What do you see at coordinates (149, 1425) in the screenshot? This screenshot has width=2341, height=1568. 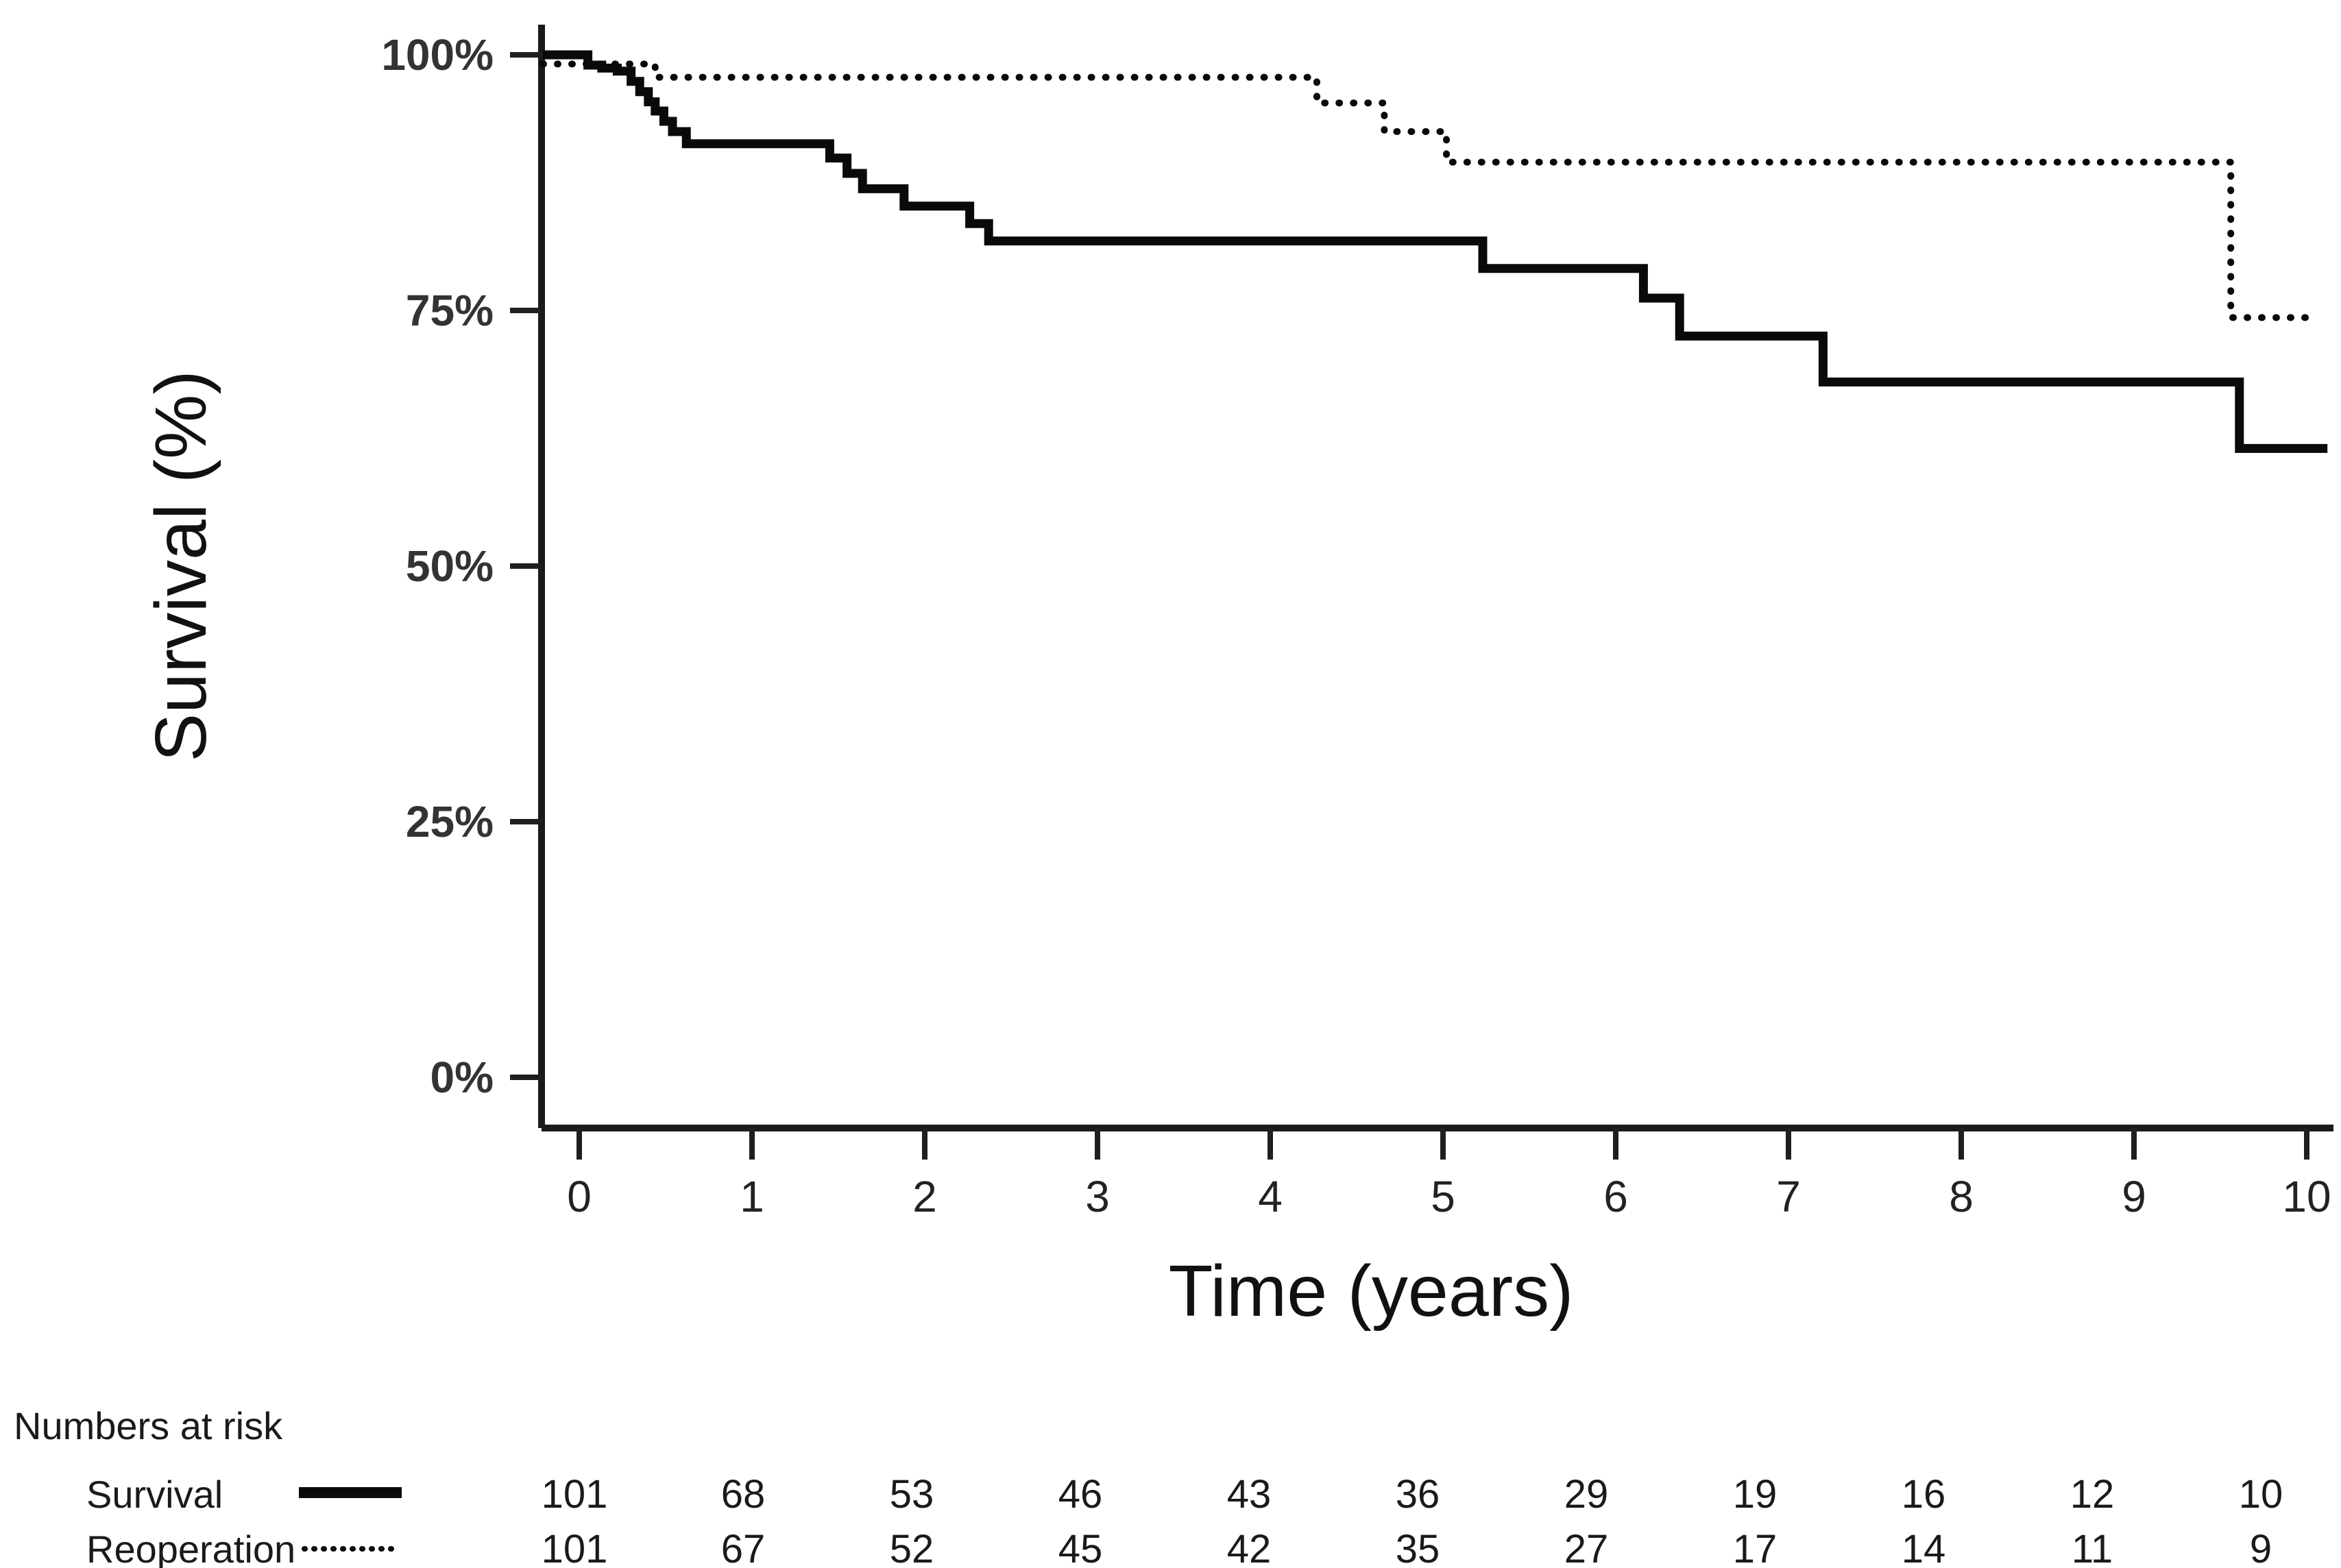 I see `risk-table-header: Numbers at risk` at bounding box center [149, 1425].